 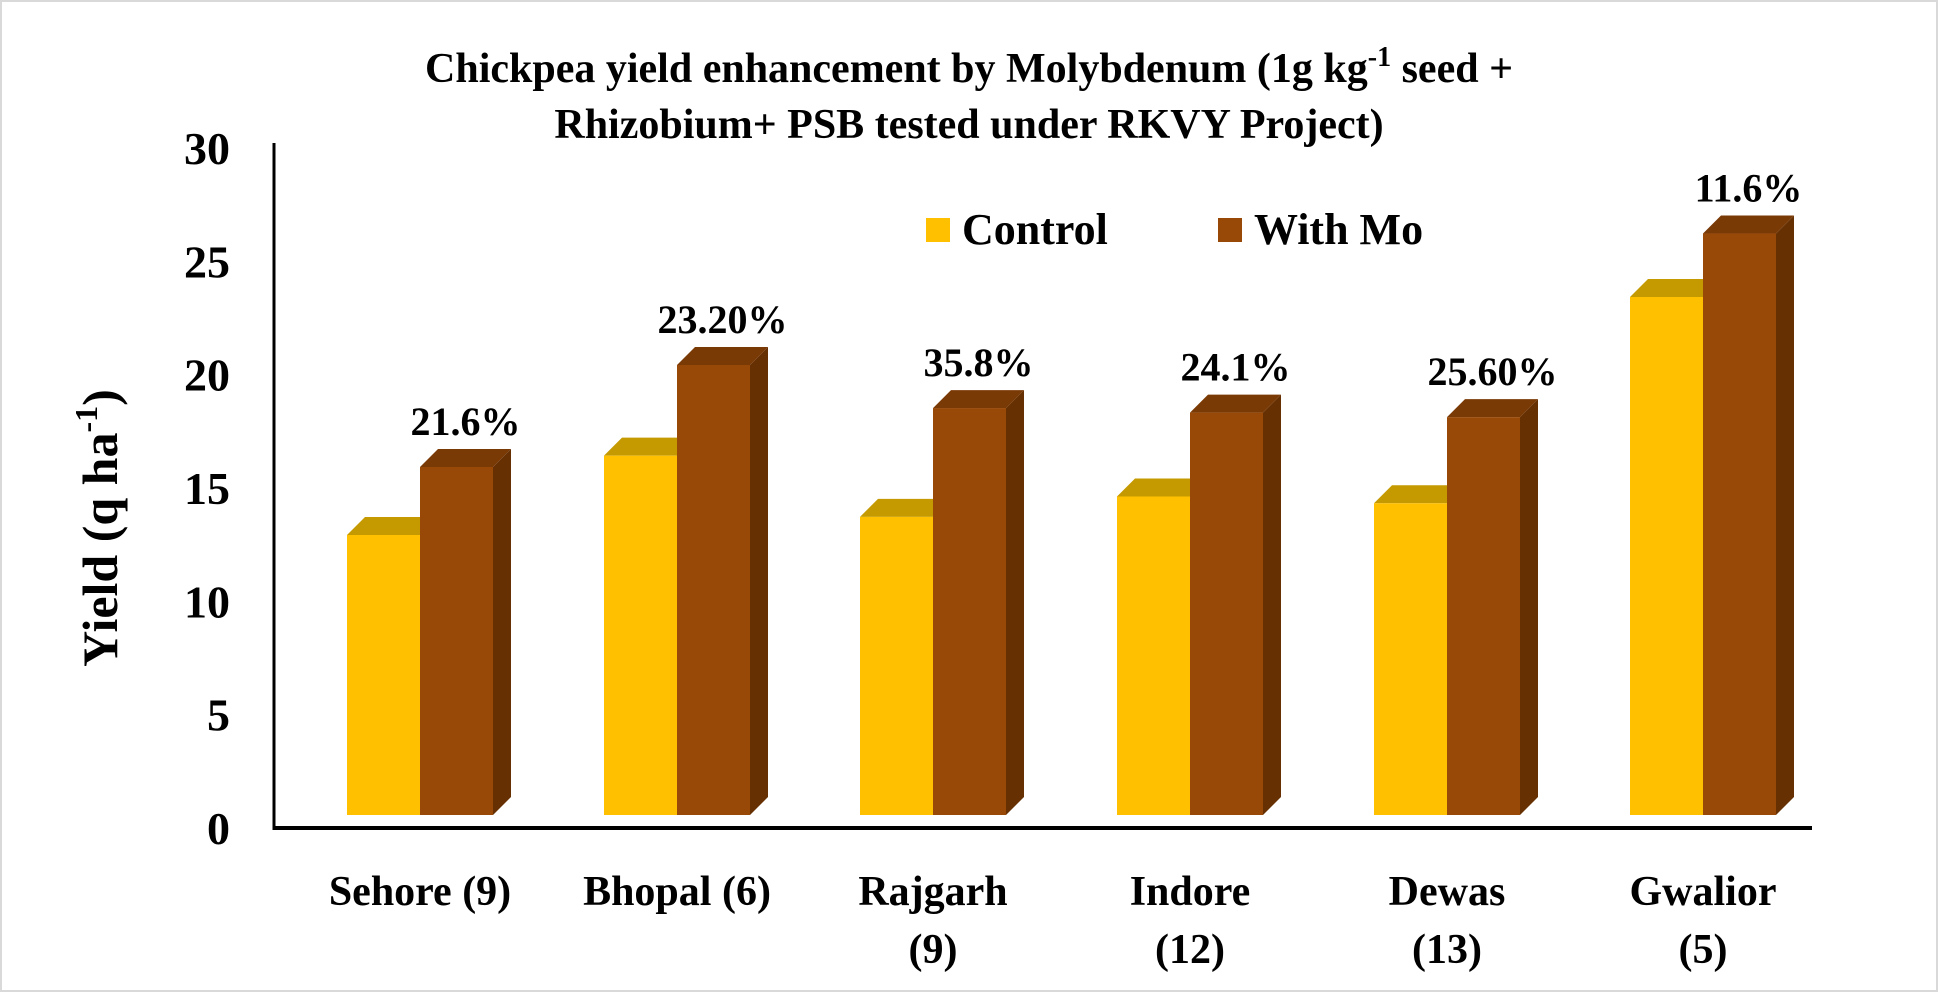 I want to click on increase-label: 21.6%, so click(x=466, y=421).